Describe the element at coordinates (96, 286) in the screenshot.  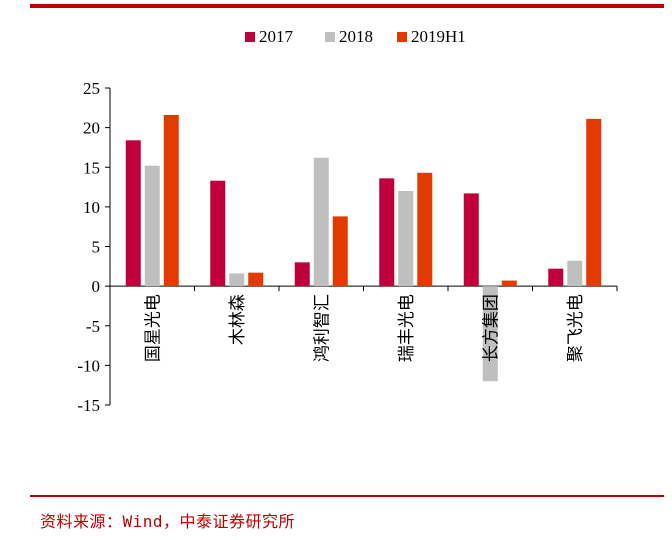
I see `y-tick-label: 0` at that location.